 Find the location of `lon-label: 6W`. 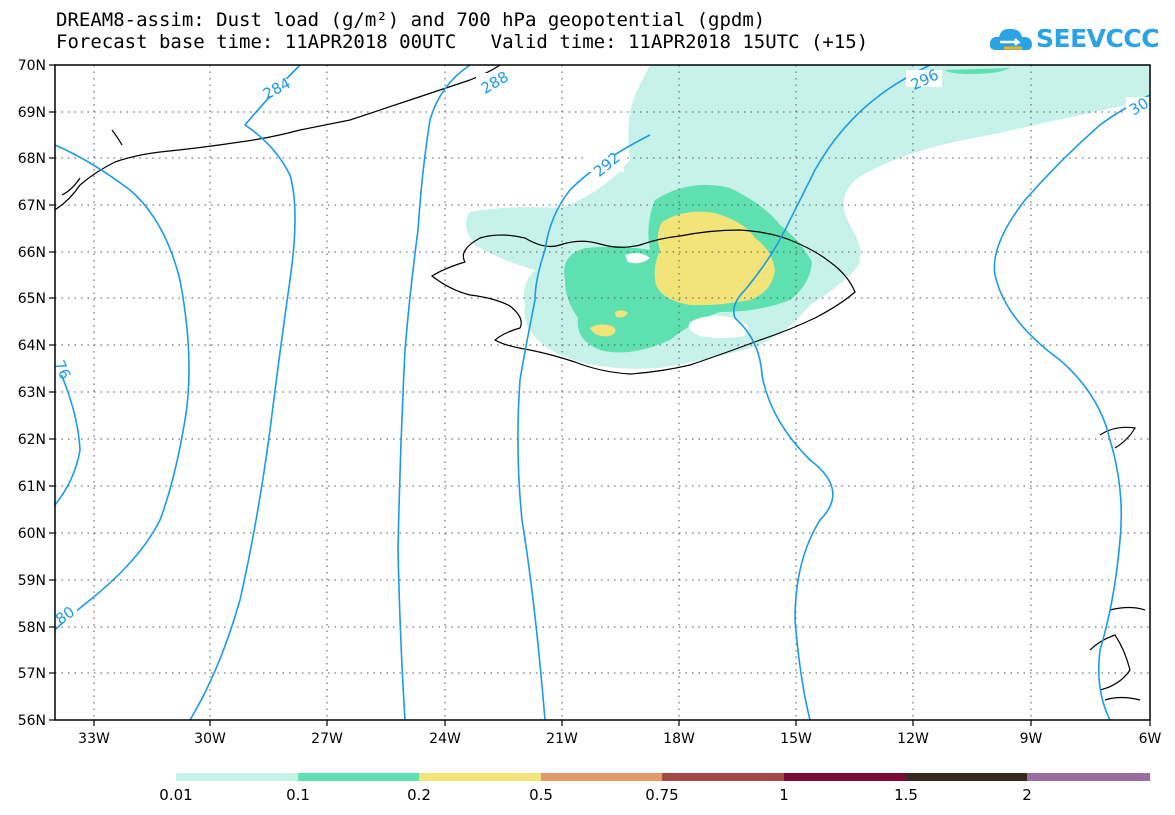

lon-label: 6W is located at coordinates (1150, 739).